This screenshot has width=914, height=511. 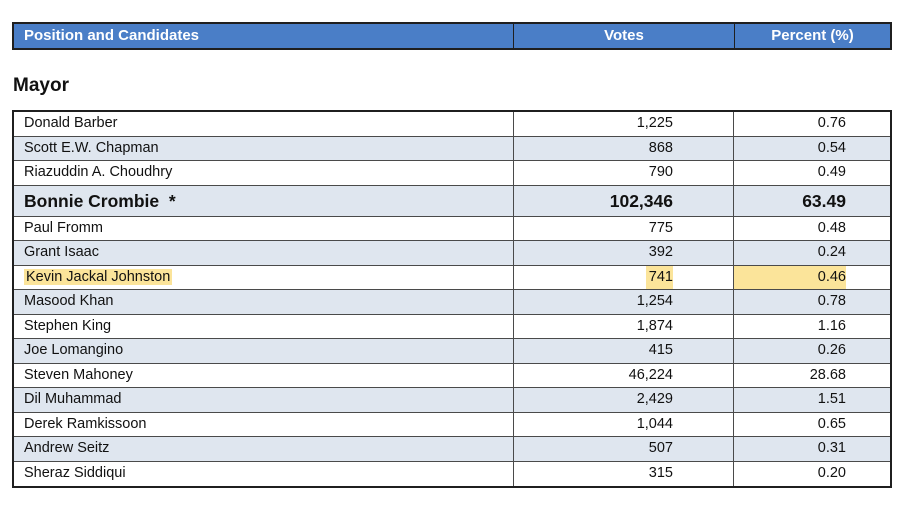 What do you see at coordinates (624, 124) in the screenshot?
I see `candidate-votes: 1,225` at bounding box center [624, 124].